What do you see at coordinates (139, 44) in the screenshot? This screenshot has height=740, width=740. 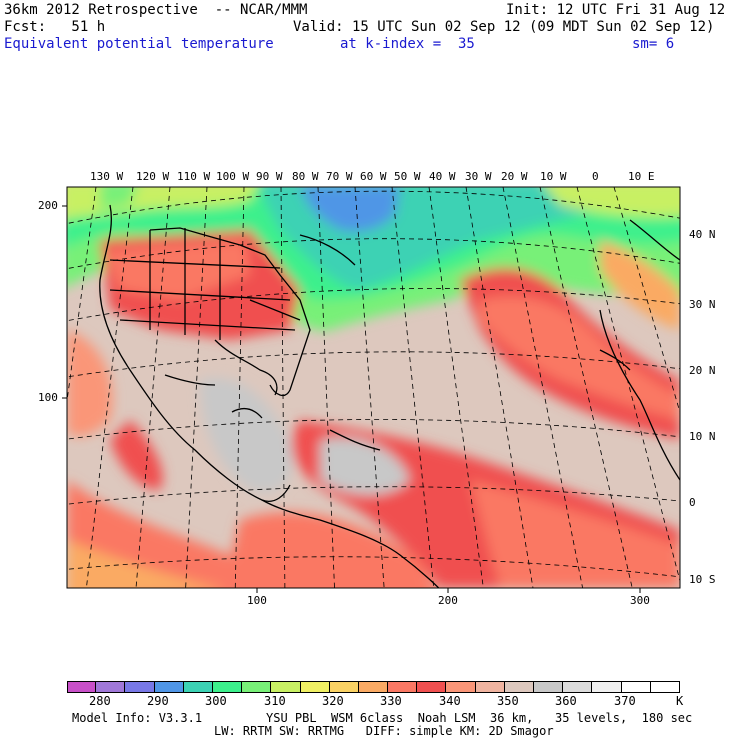 I see `field-name: Equivalent potential temperature` at bounding box center [139, 44].